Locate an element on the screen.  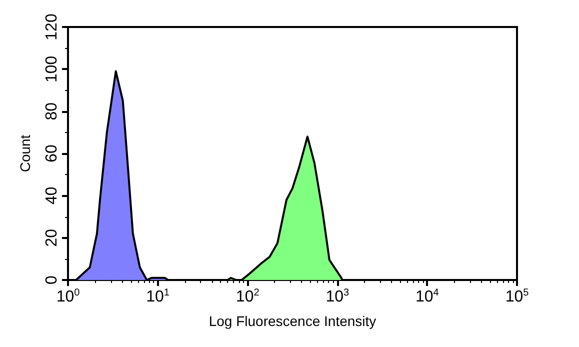
y-axis-title: Count is located at coordinates (25, 153).